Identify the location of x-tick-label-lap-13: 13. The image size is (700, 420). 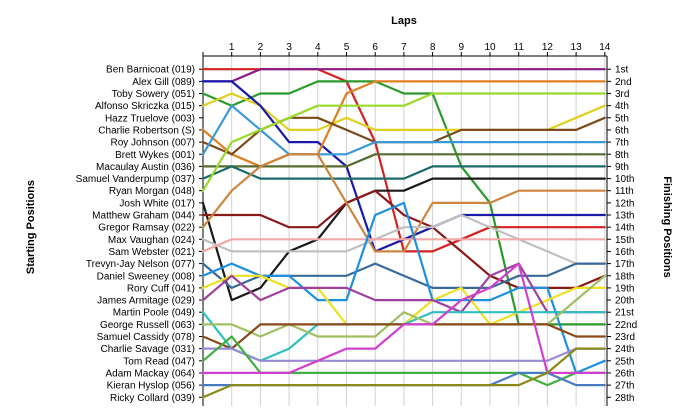
(577, 47).